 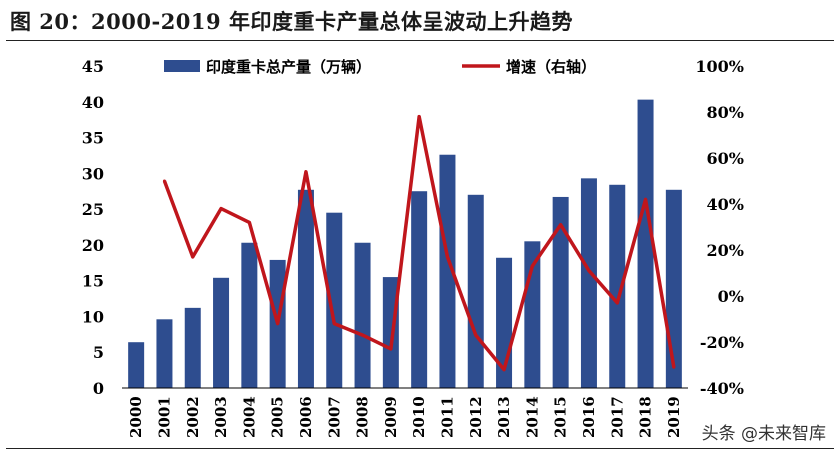 What do you see at coordinates (476, 417) in the screenshot?
I see `x-tick-2012: 2012` at bounding box center [476, 417].